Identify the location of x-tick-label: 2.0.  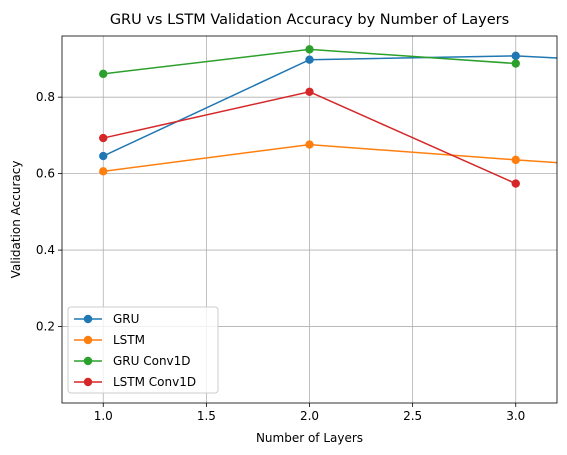
(309, 416).